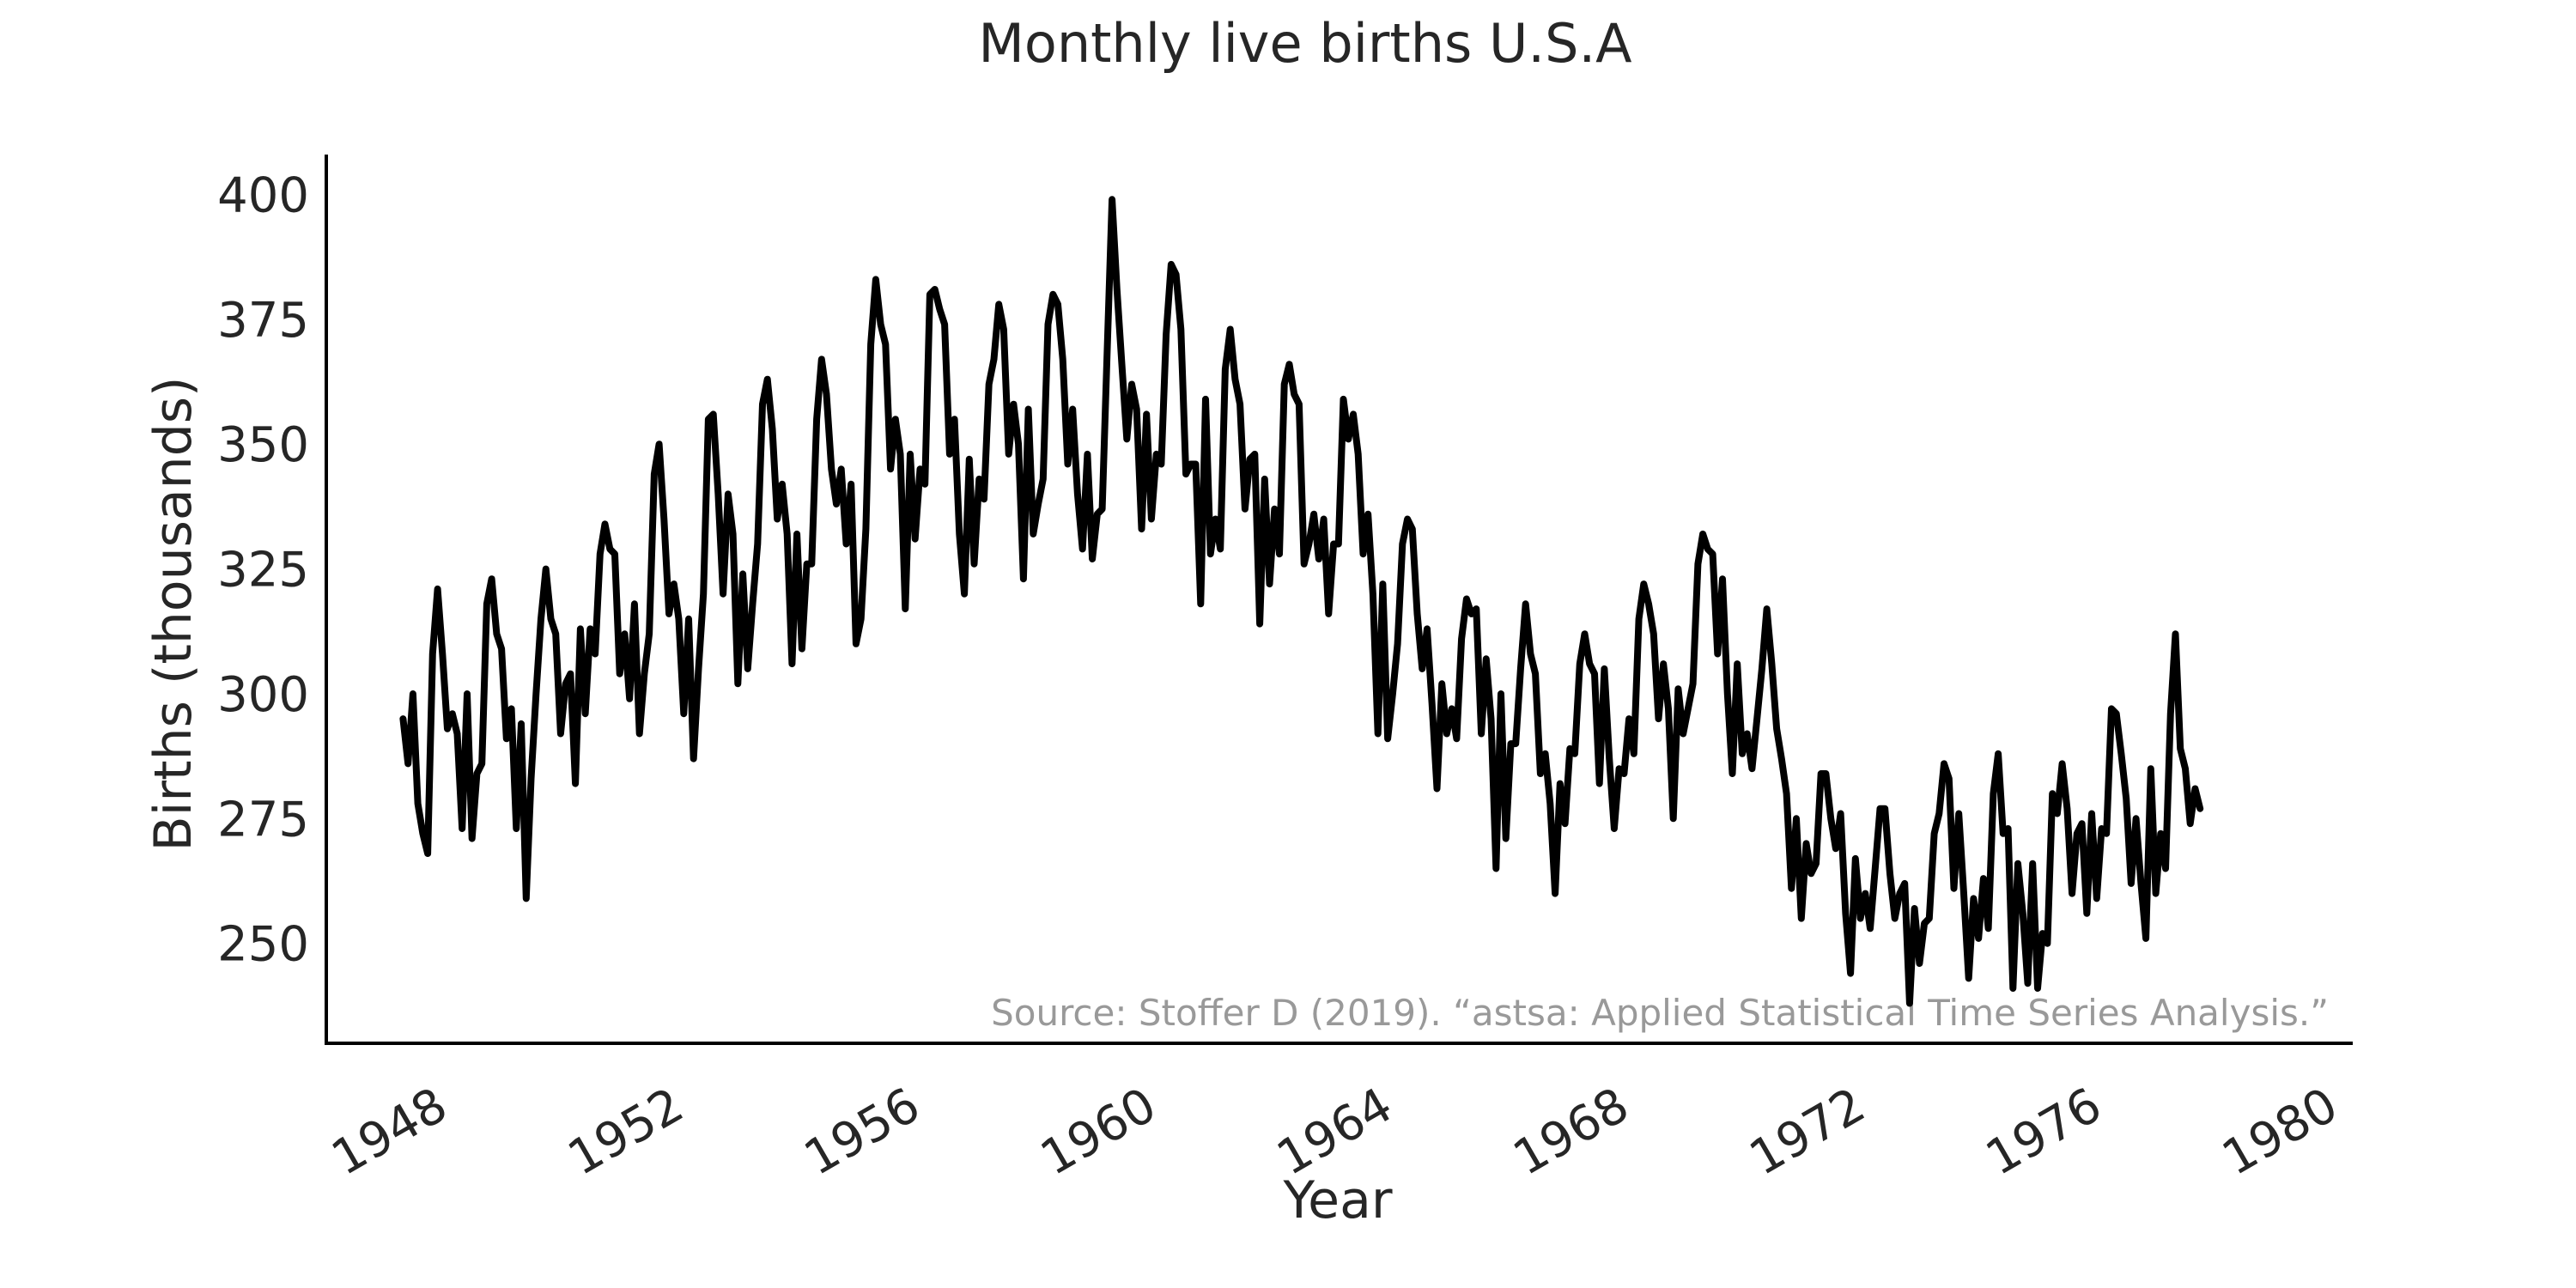  I want to click on x-axis-label: Year, so click(1337, 1200).